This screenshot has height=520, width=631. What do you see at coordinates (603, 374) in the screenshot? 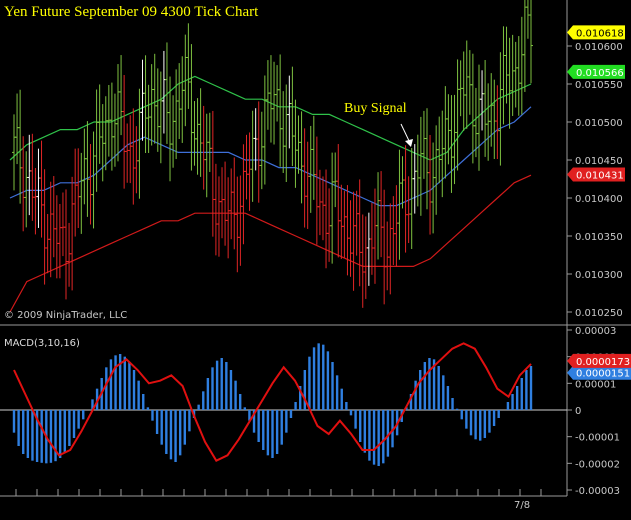
I see `macd-marker-label: 0.0000151` at bounding box center [603, 374].